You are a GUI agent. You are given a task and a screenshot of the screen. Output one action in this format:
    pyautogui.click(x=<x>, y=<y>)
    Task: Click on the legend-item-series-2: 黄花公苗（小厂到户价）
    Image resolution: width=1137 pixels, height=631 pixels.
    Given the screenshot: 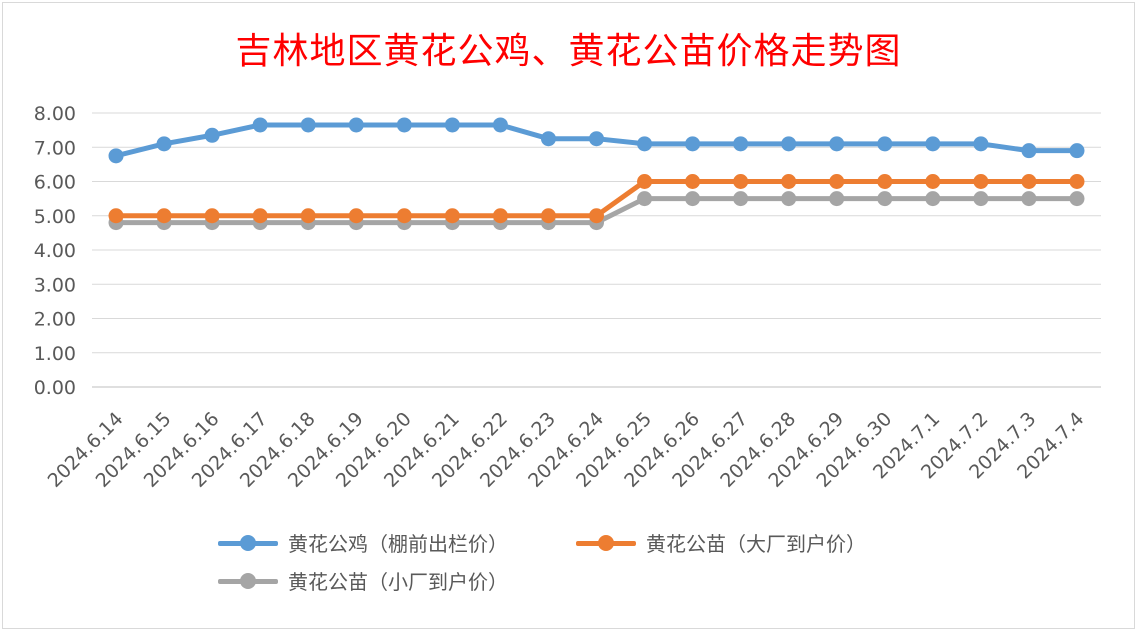 What is the action you would take?
    pyautogui.click(x=363, y=580)
    